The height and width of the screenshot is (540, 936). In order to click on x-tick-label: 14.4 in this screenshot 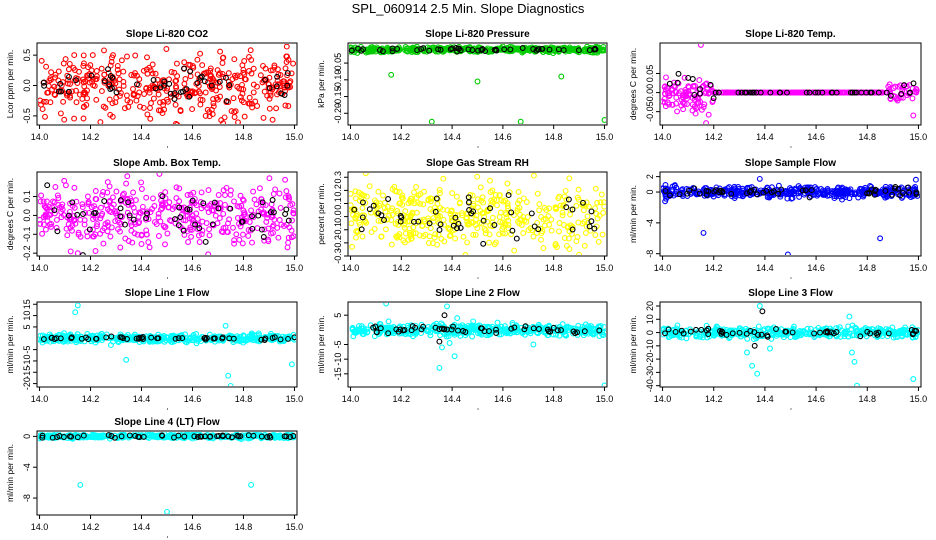, I will do `click(142, 527)`.